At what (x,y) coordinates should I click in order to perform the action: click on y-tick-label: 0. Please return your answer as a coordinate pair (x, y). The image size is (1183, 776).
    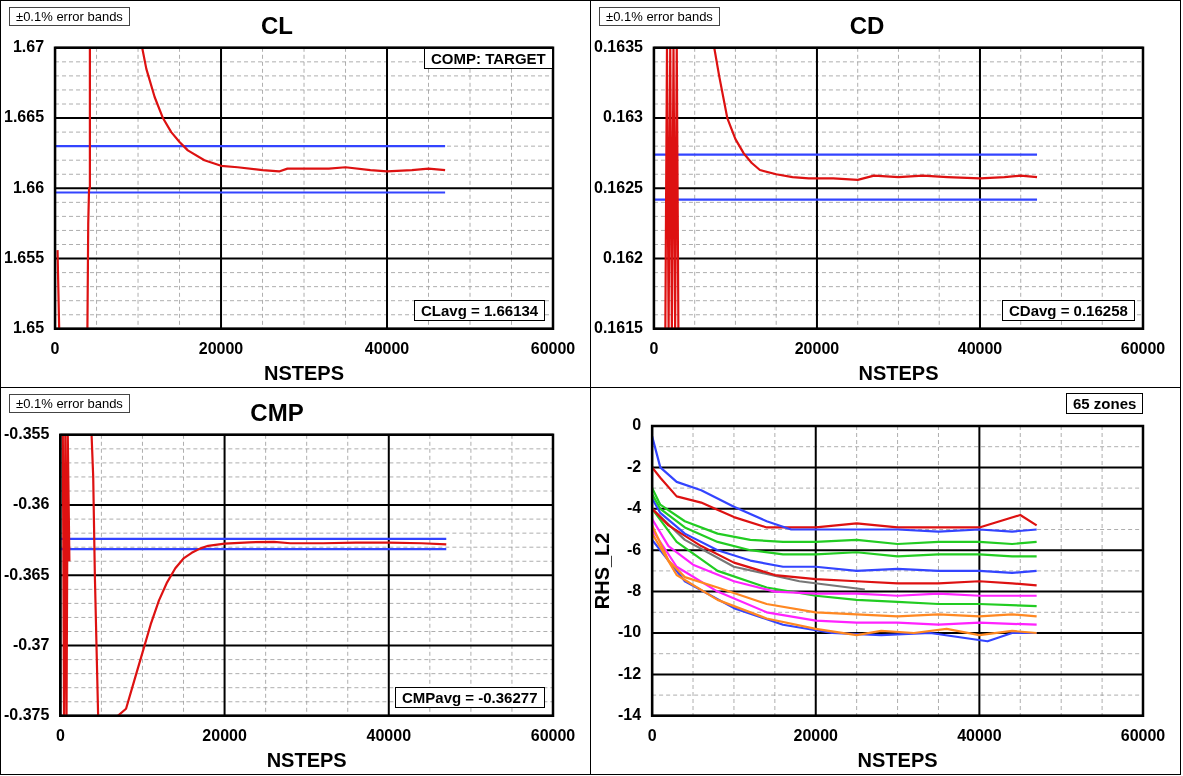
    Looking at the image, I should click on (637, 425).